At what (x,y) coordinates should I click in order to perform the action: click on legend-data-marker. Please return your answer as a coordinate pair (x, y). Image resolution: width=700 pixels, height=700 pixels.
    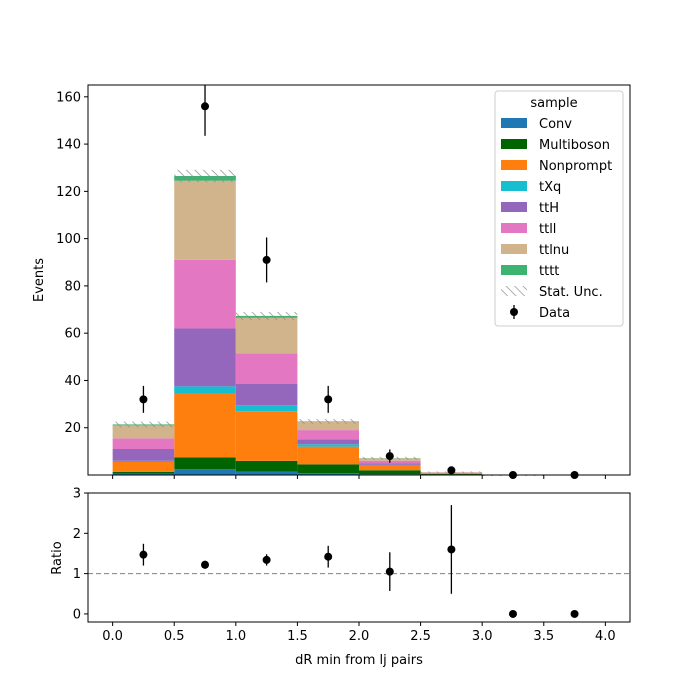
    Looking at the image, I should click on (514, 312).